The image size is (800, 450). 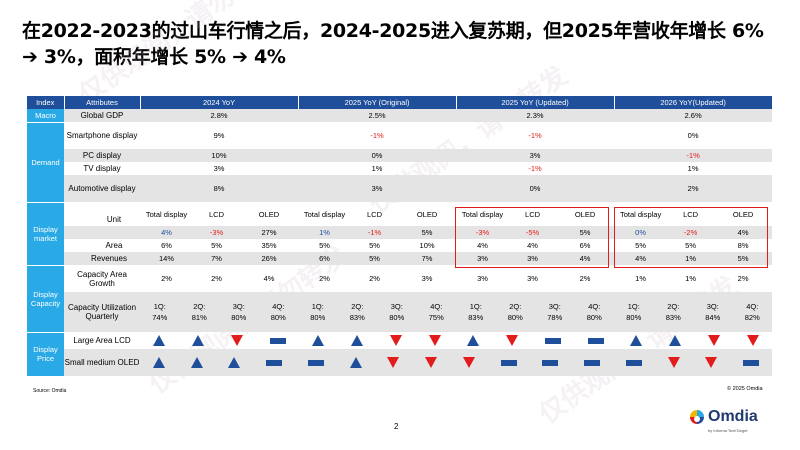 What do you see at coordinates (673, 312) in the screenshot?
I see `utilization-cell: 2Q: 83%` at bounding box center [673, 312].